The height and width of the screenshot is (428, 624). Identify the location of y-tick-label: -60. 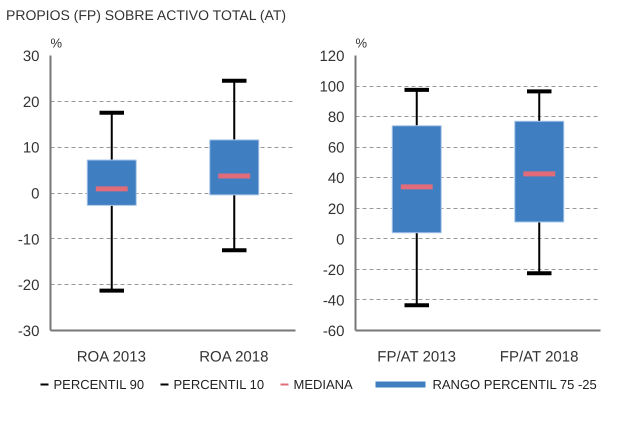
(333, 331).